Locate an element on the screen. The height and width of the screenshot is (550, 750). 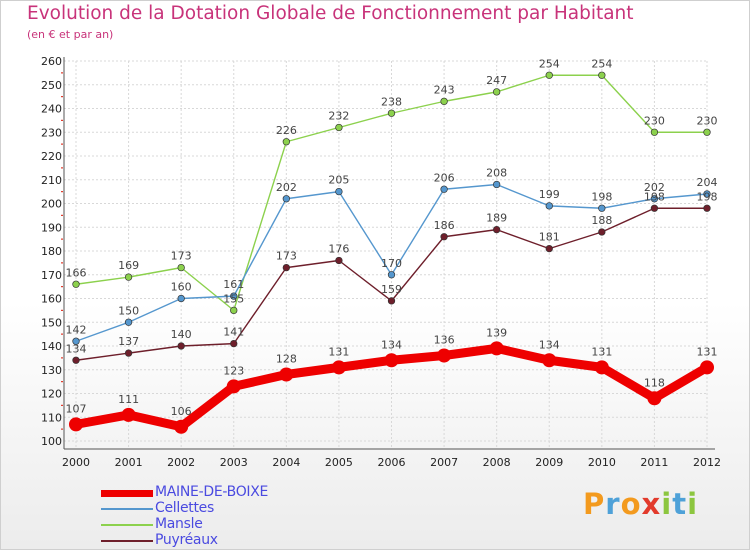
logo-letter: x is located at coordinates (651, 504).